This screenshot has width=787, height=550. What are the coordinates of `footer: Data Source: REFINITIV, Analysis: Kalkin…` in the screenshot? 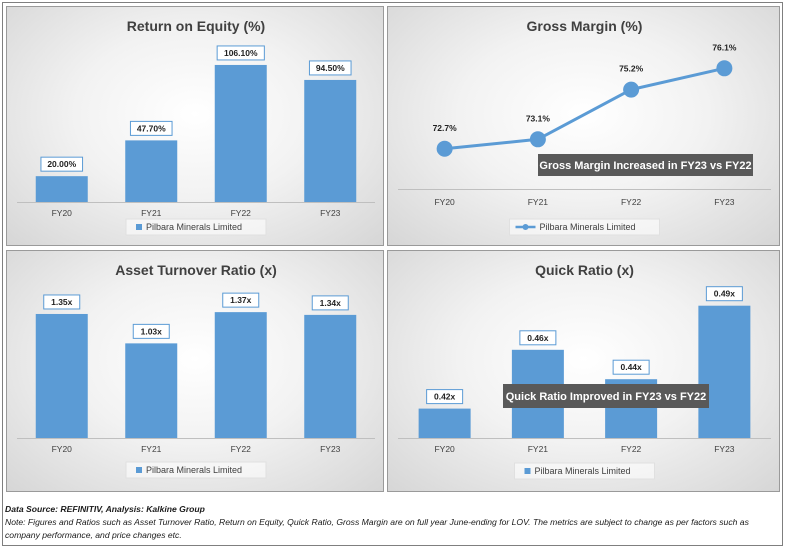 It's located at (394, 522).